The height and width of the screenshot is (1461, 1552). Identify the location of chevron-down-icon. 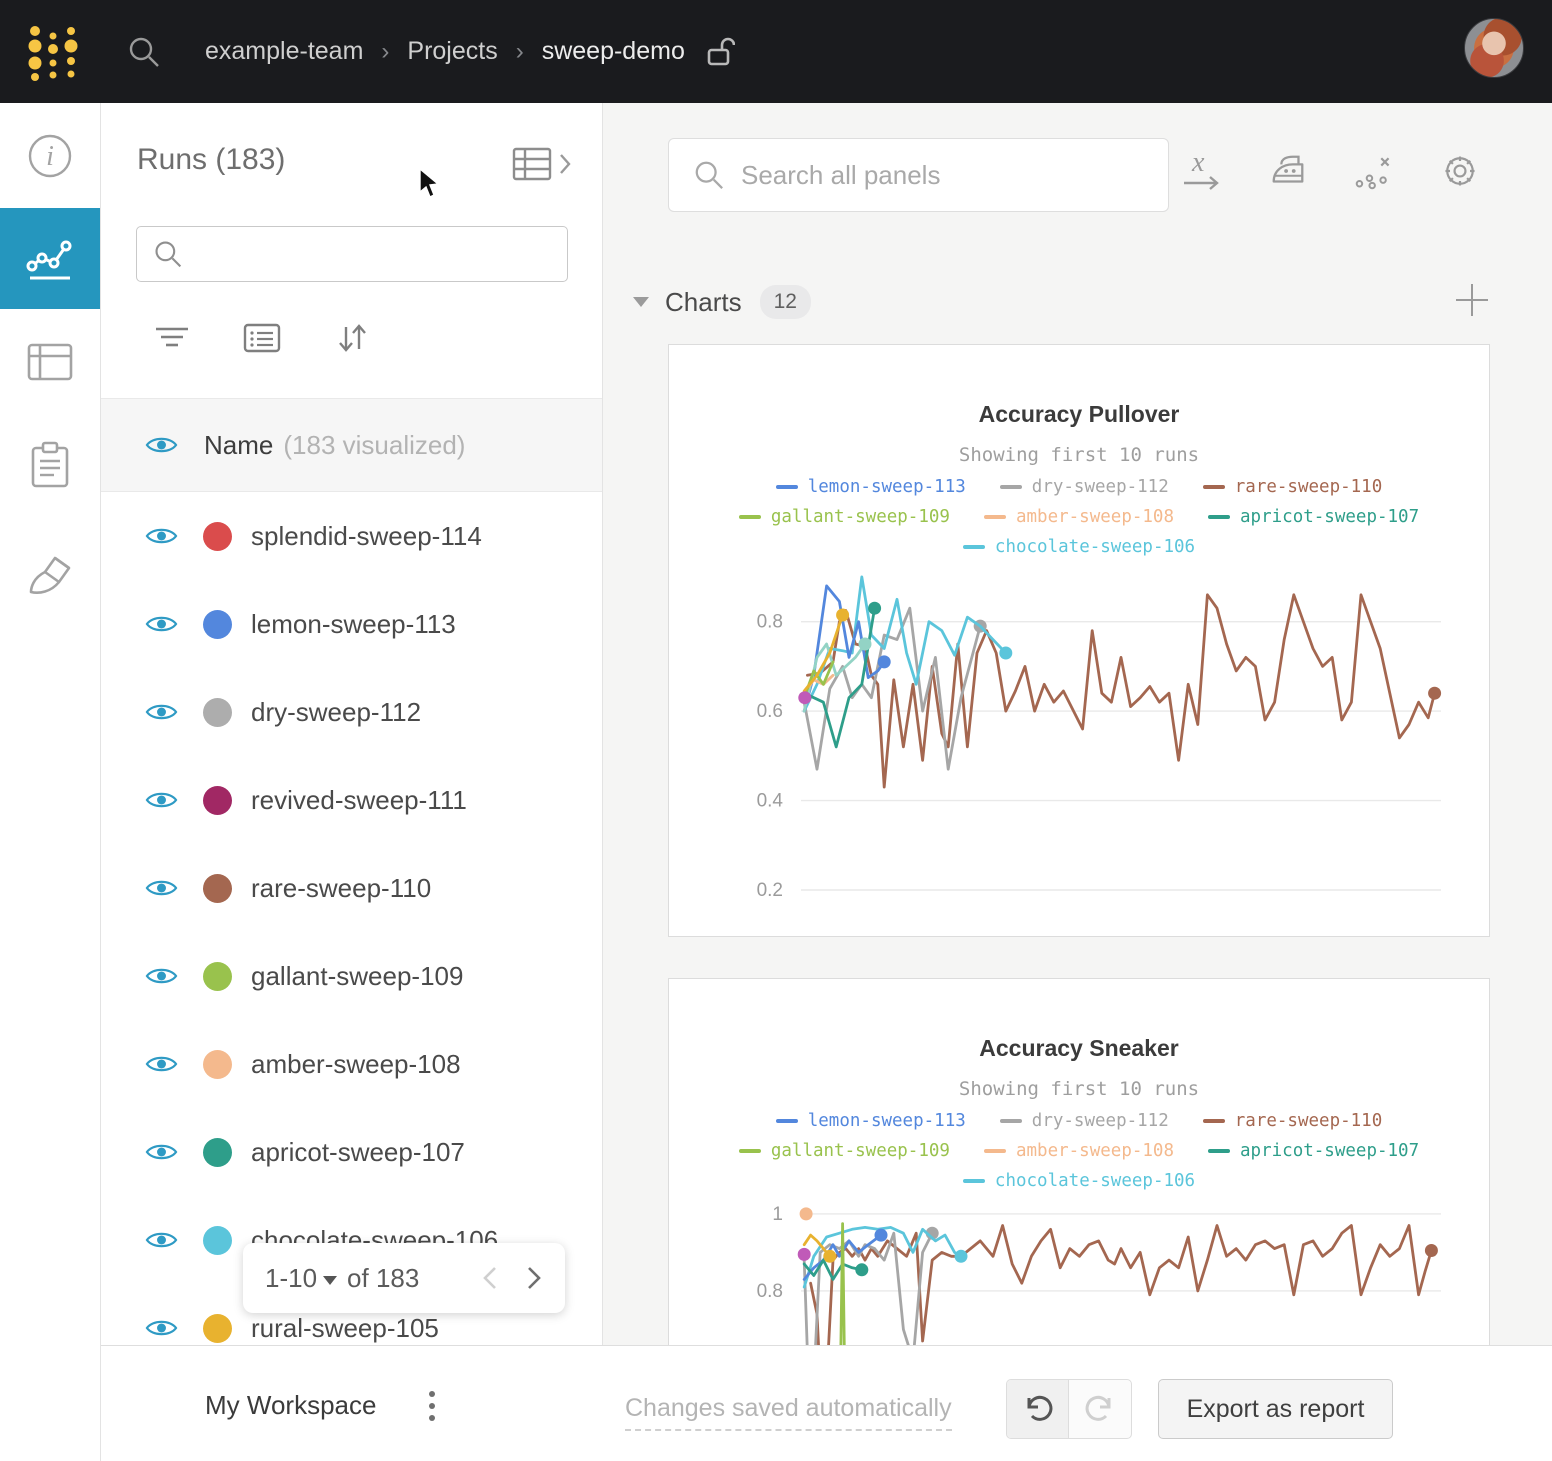
(641, 302).